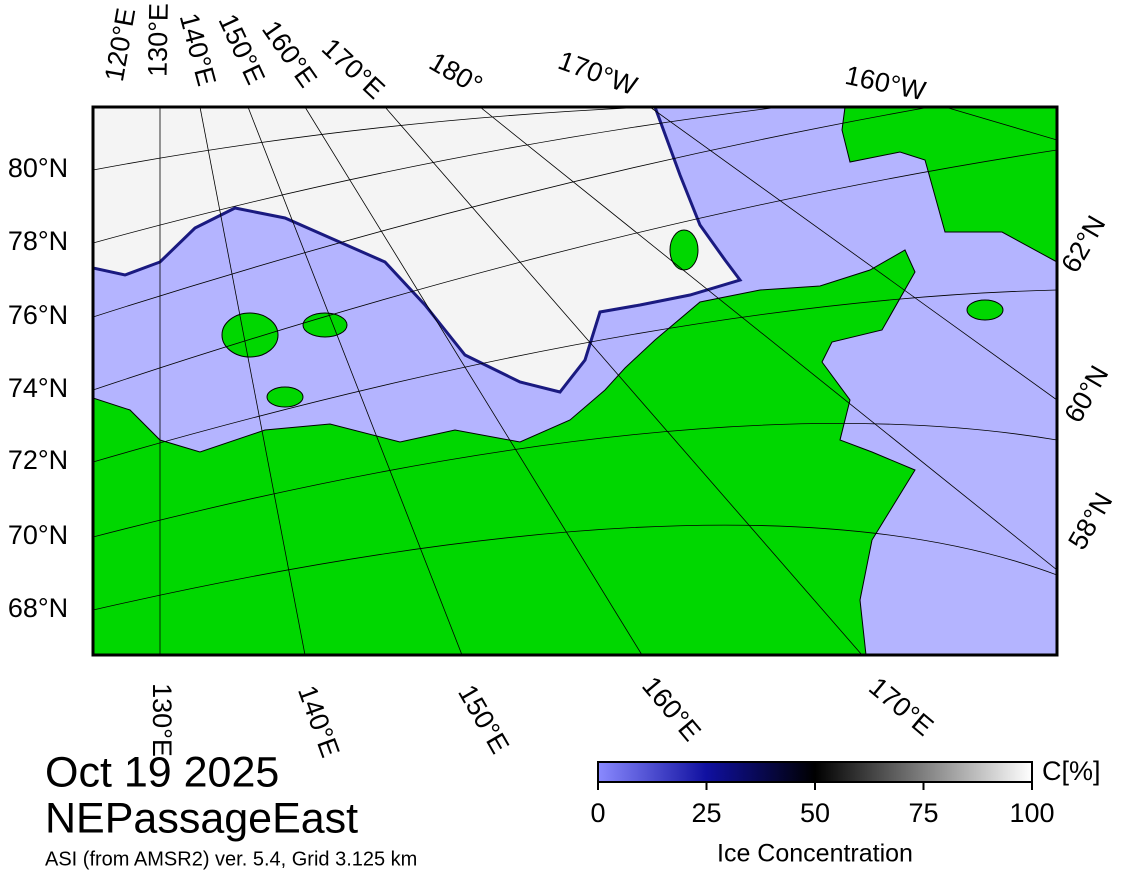  Describe the element at coordinates (38, 241) in the screenshot. I see `lat-label: 78°N` at that location.